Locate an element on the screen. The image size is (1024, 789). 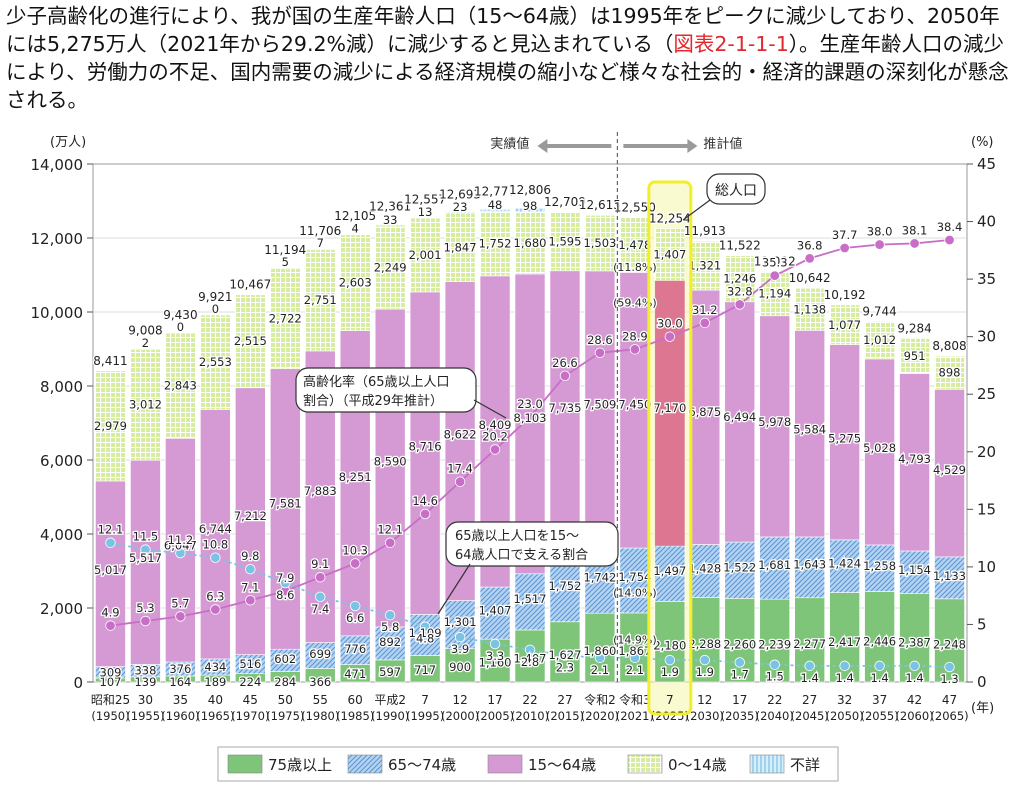
label-total: 9,284 is located at coordinates (914, 328).